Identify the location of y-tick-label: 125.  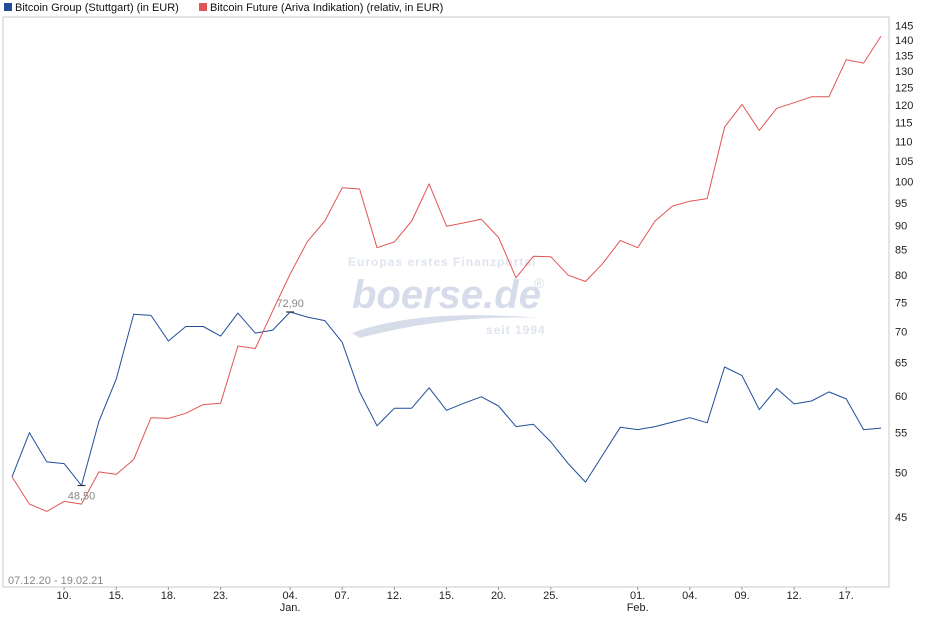
(904, 89).